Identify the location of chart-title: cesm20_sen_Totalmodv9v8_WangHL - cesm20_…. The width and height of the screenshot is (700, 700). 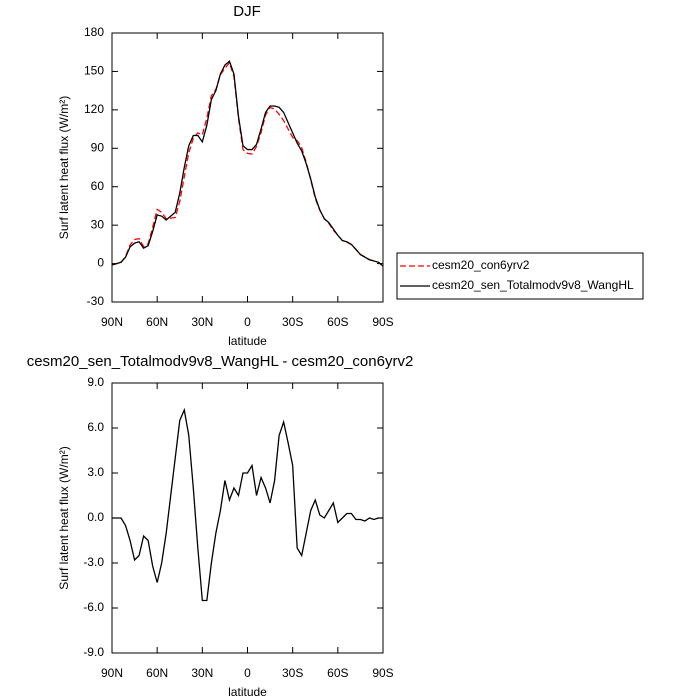
(220, 361).